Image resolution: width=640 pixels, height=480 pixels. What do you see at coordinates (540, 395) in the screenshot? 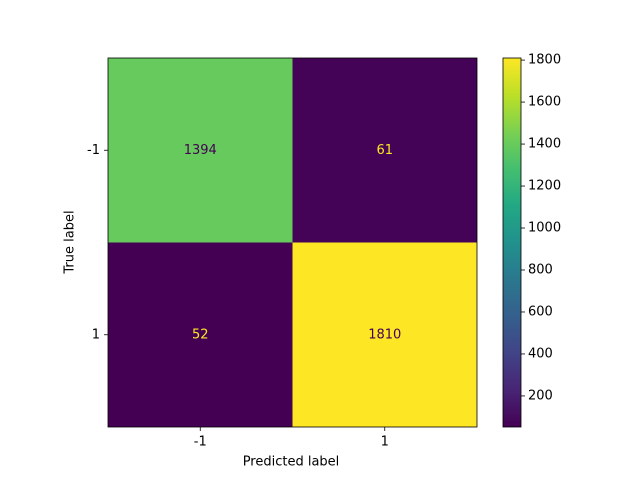
I see `colorbar-tick-label: 200` at bounding box center [540, 395].